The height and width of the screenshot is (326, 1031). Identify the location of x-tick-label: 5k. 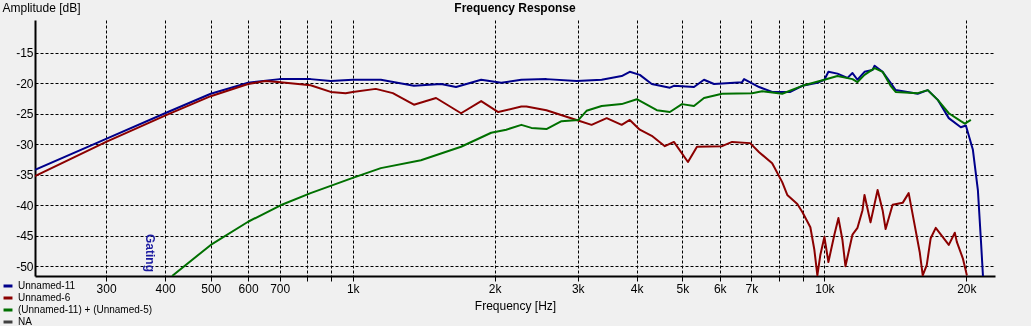
(683, 288).